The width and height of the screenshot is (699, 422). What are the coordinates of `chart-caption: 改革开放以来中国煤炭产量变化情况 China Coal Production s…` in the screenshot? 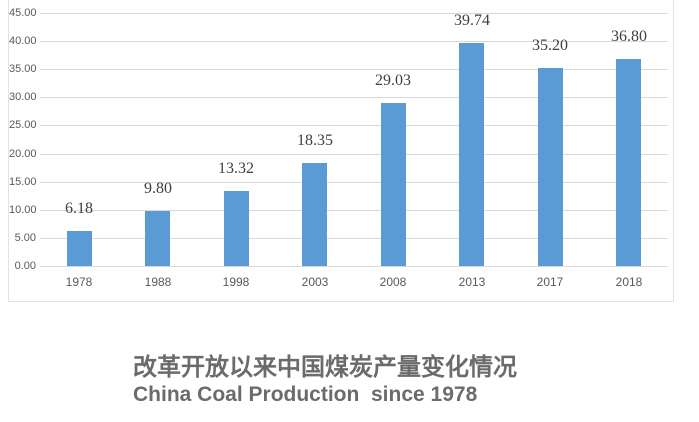 It's located at (325, 380).